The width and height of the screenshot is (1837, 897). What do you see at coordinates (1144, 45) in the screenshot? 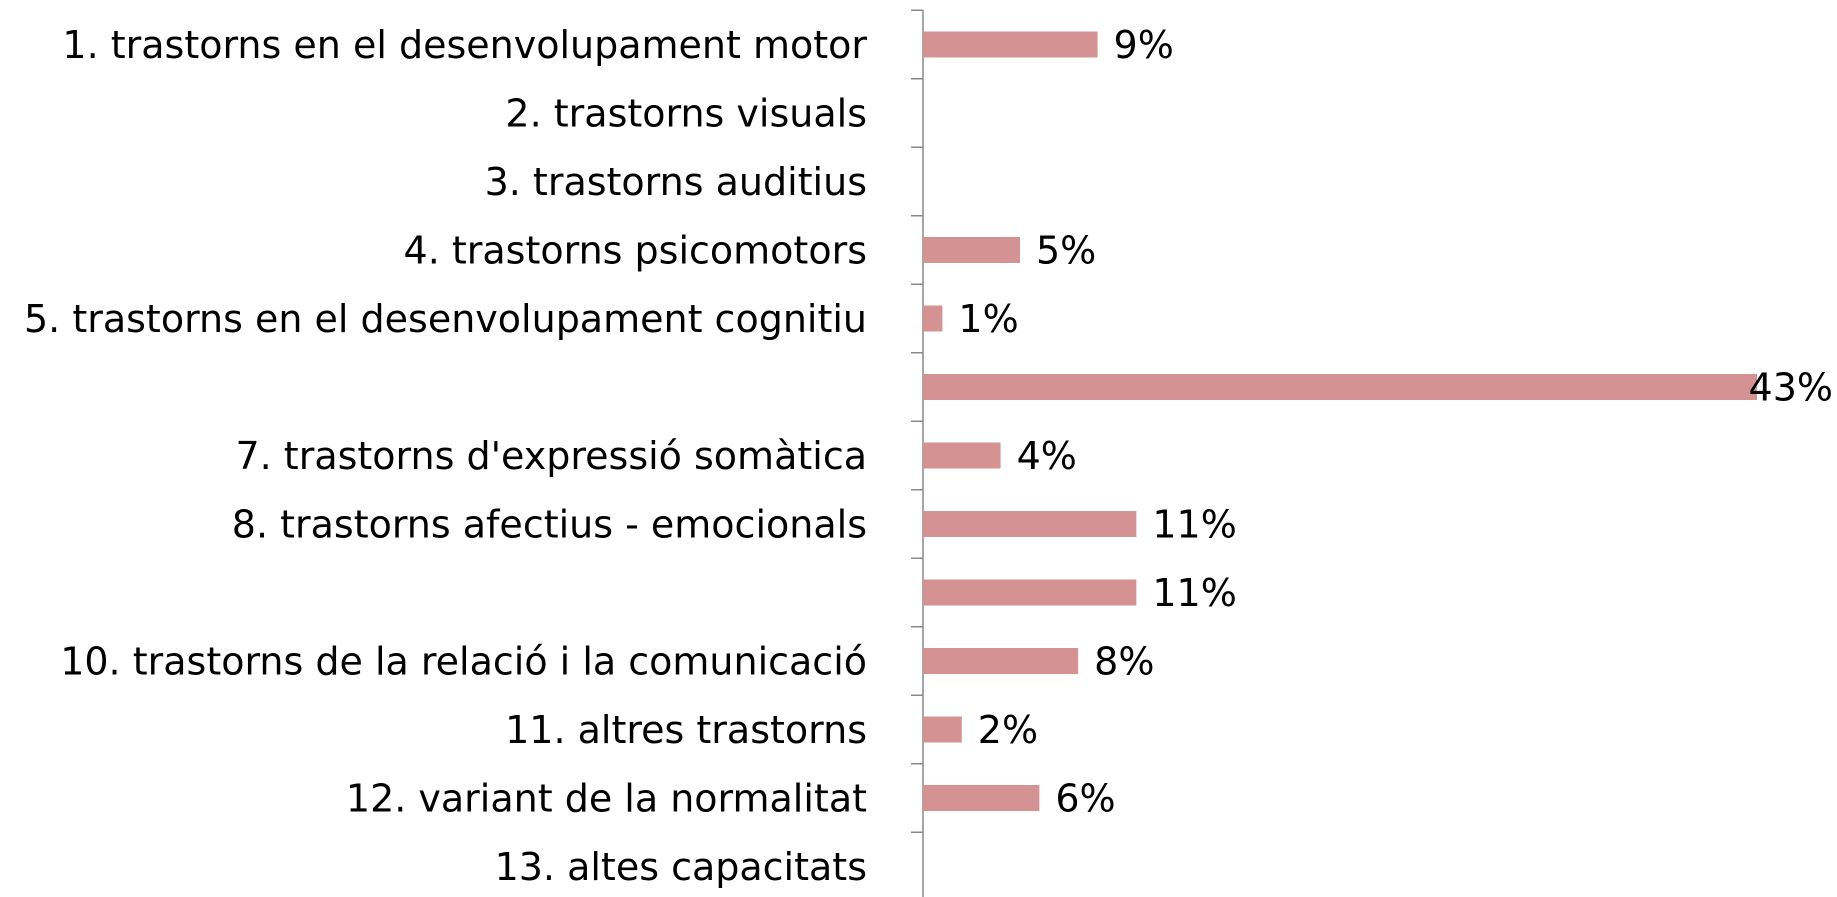
I see `data-label: 9%` at bounding box center [1144, 45].